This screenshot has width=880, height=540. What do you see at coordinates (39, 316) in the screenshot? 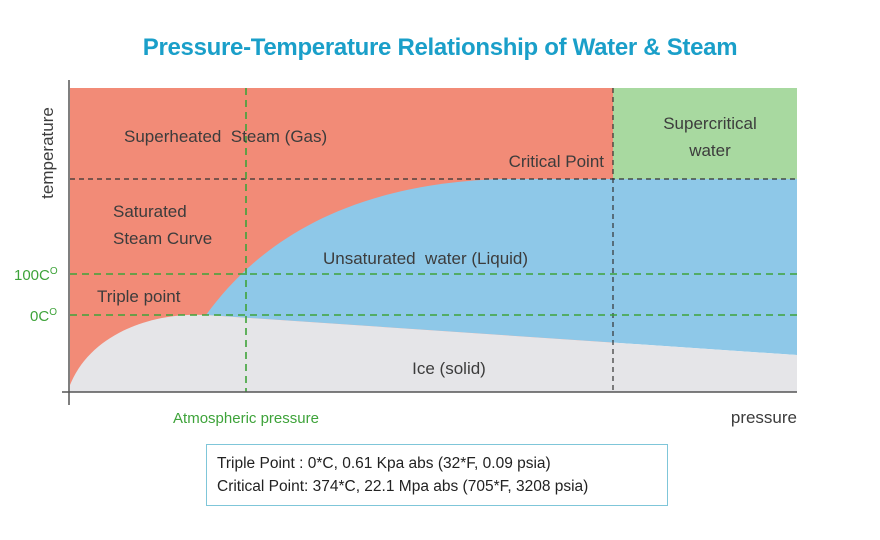
I see `tick-0c-text: 0C` at bounding box center [39, 316].